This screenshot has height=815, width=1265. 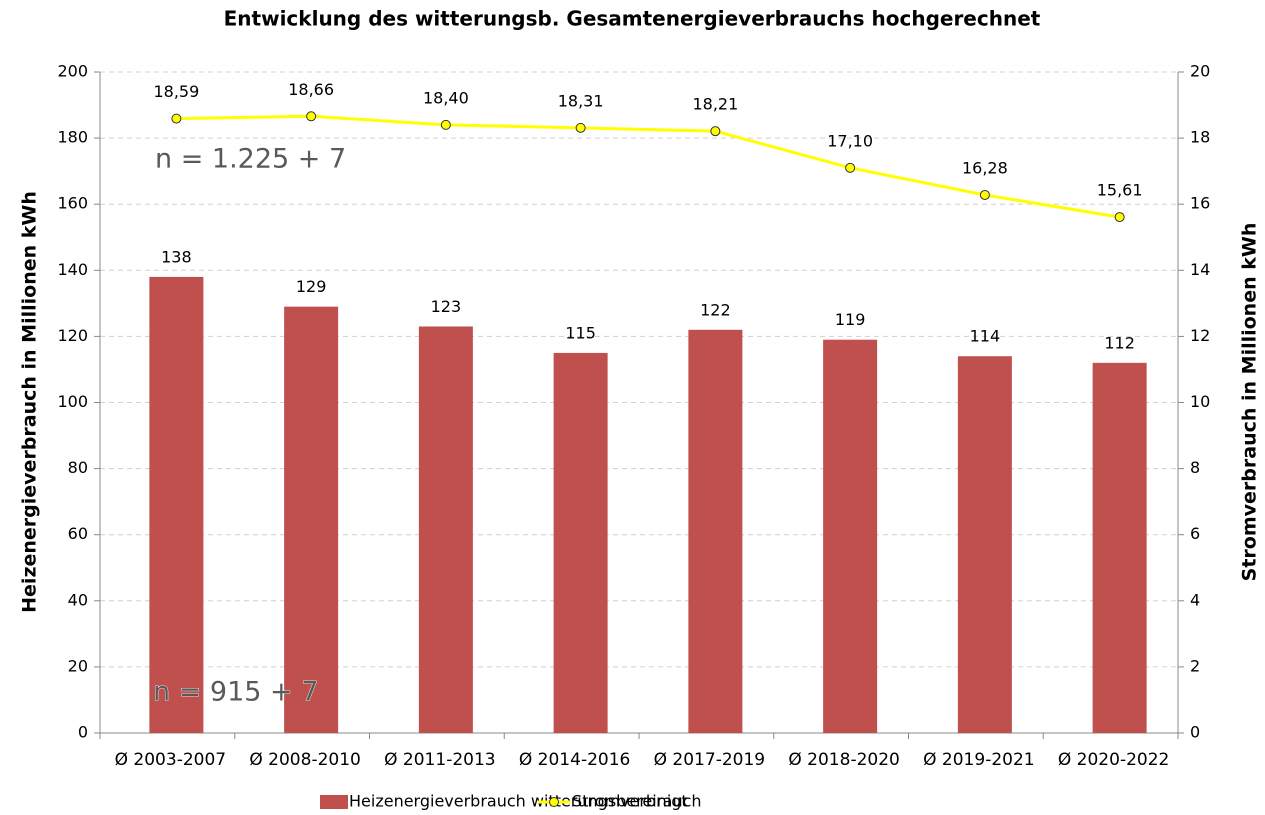 I want to click on y2-tick-label: 10, so click(x=1200, y=401).